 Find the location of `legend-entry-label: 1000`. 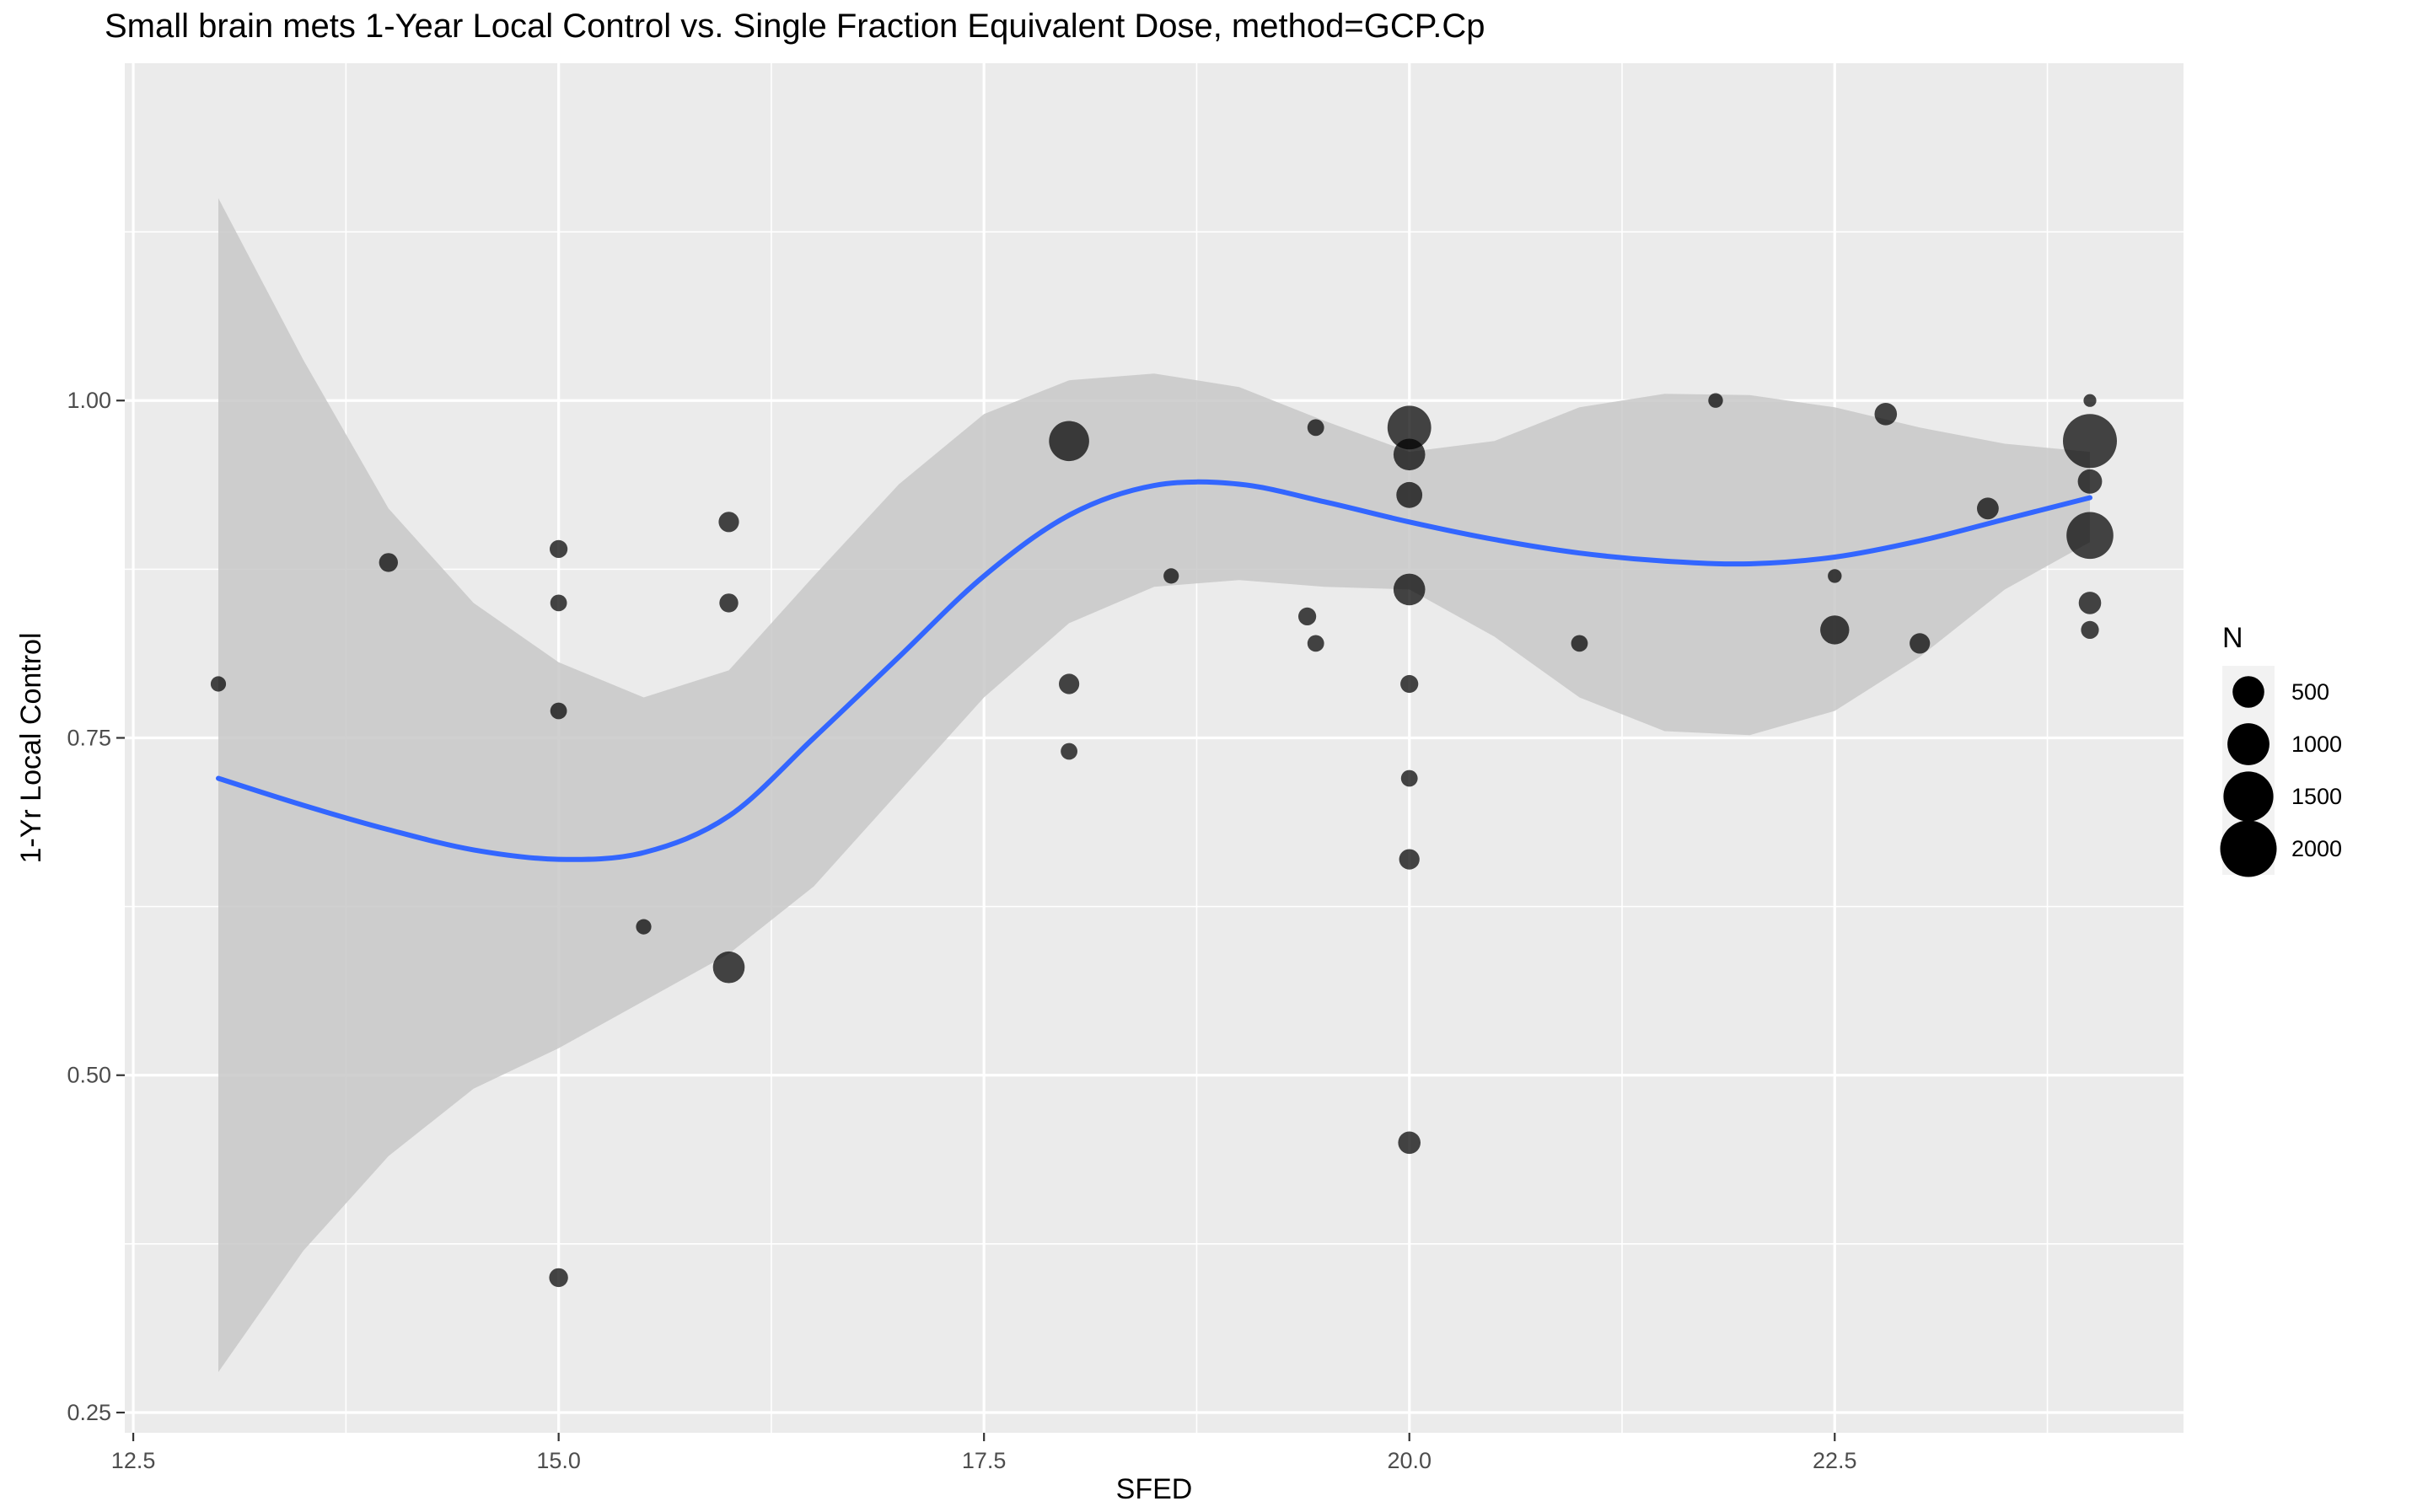

legend-entry-label: 1000 is located at coordinates (2316, 744).